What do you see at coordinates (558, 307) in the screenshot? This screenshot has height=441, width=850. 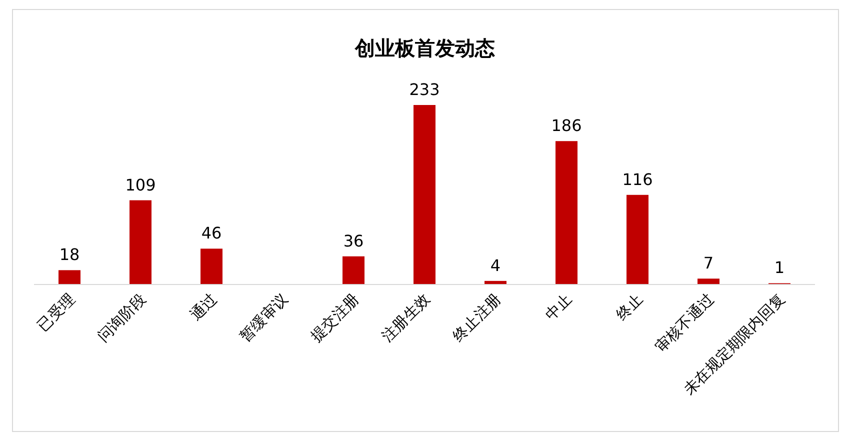 I see `x-tick-label: 中止` at bounding box center [558, 307].